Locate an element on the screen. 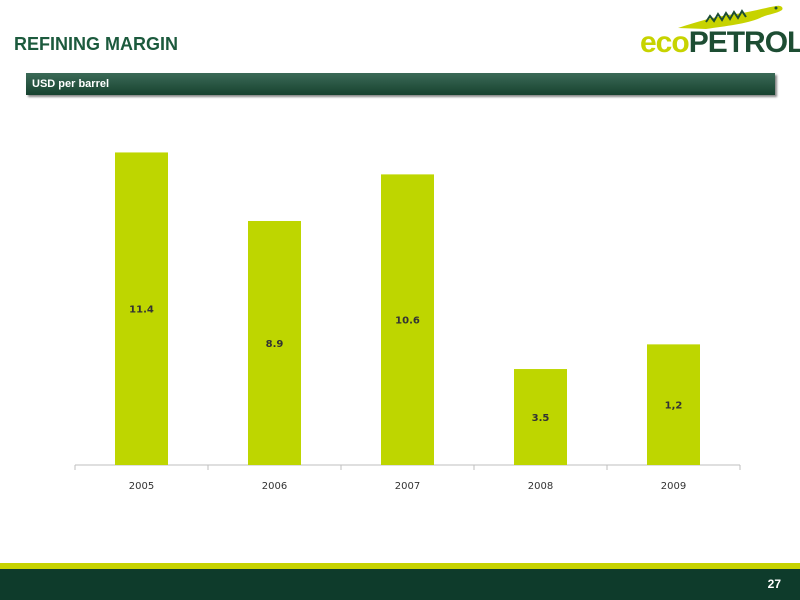 This screenshot has height=600, width=800. data-label-2008: 3.5 is located at coordinates (541, 418).